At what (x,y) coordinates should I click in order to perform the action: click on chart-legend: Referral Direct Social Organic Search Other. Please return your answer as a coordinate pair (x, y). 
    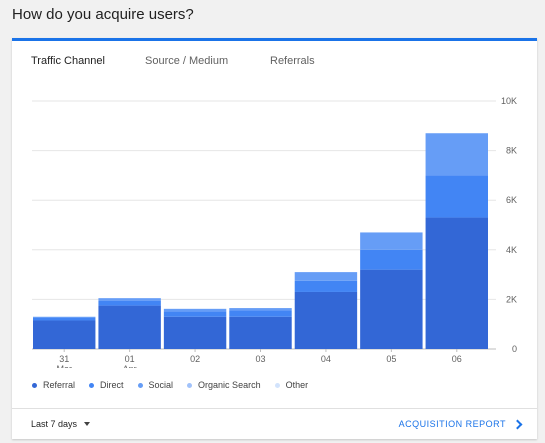
    Looking at the image, I should click on (170, 385).